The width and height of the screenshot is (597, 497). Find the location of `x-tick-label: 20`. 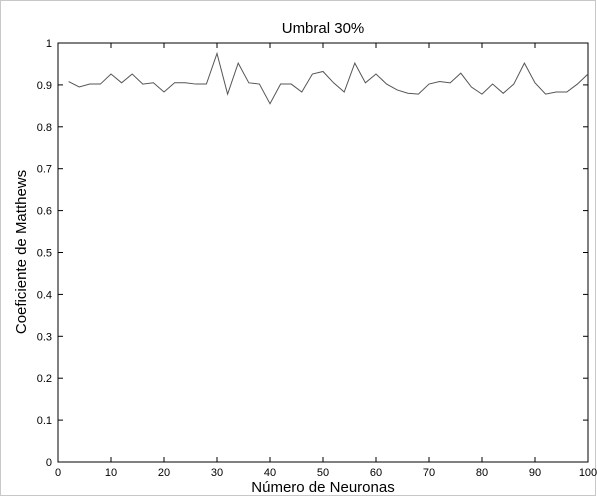

x-tick-label: 20 is located at coordinates (164, 473).